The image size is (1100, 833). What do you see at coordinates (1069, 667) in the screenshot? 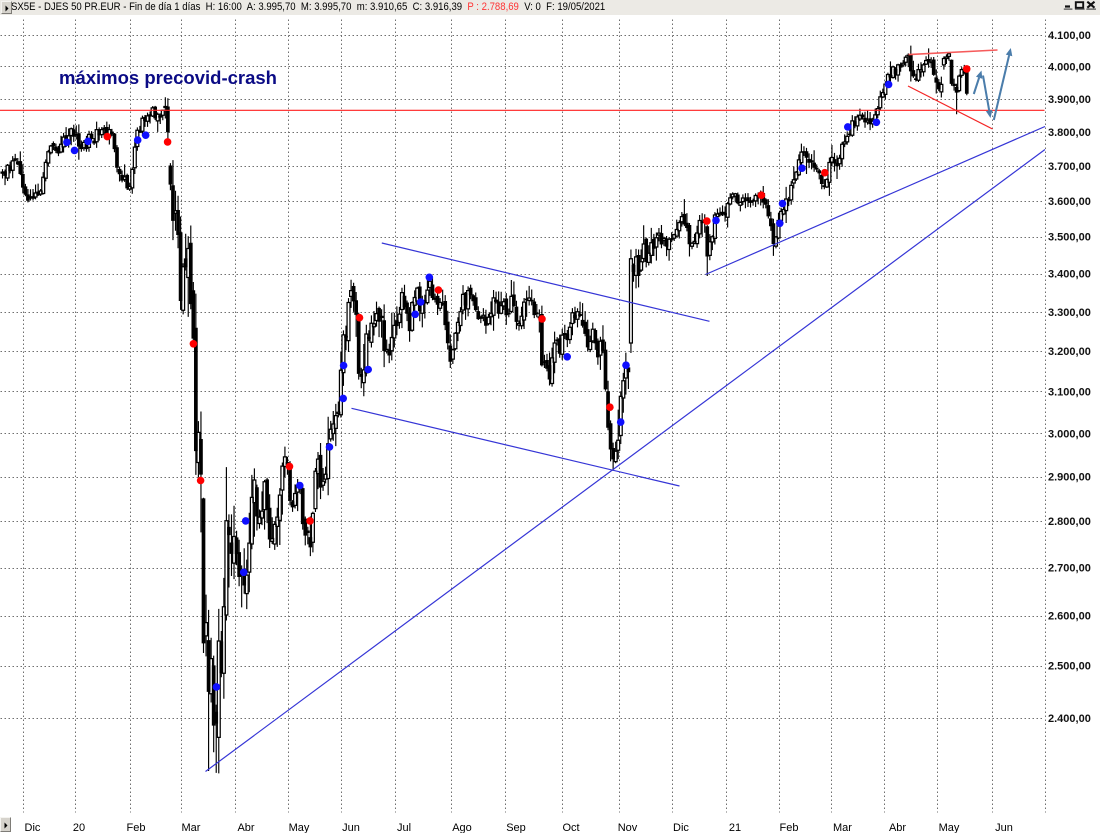
I see `svg-text: 2.500,00` at bounding box center [1069, 667].